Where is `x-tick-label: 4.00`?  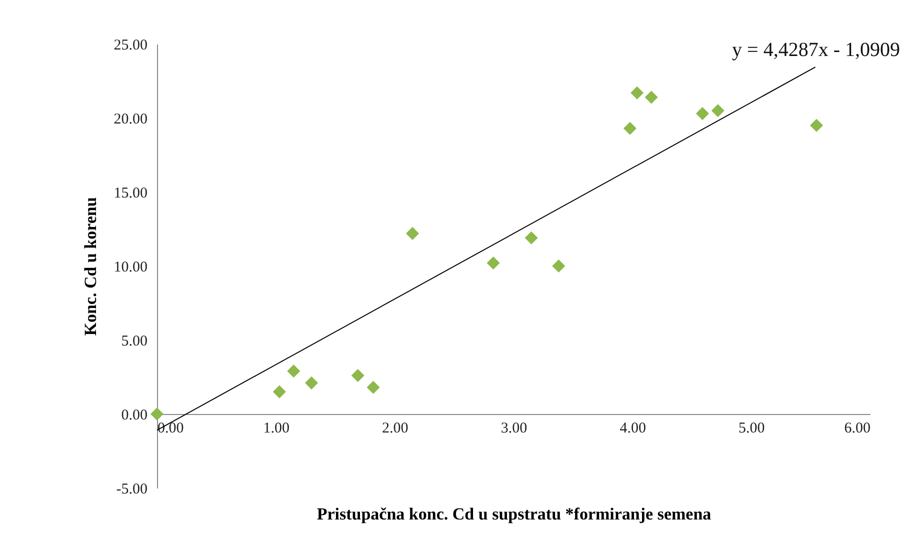
x-tick-label: 4.00 is located at coordinates (633, 428).